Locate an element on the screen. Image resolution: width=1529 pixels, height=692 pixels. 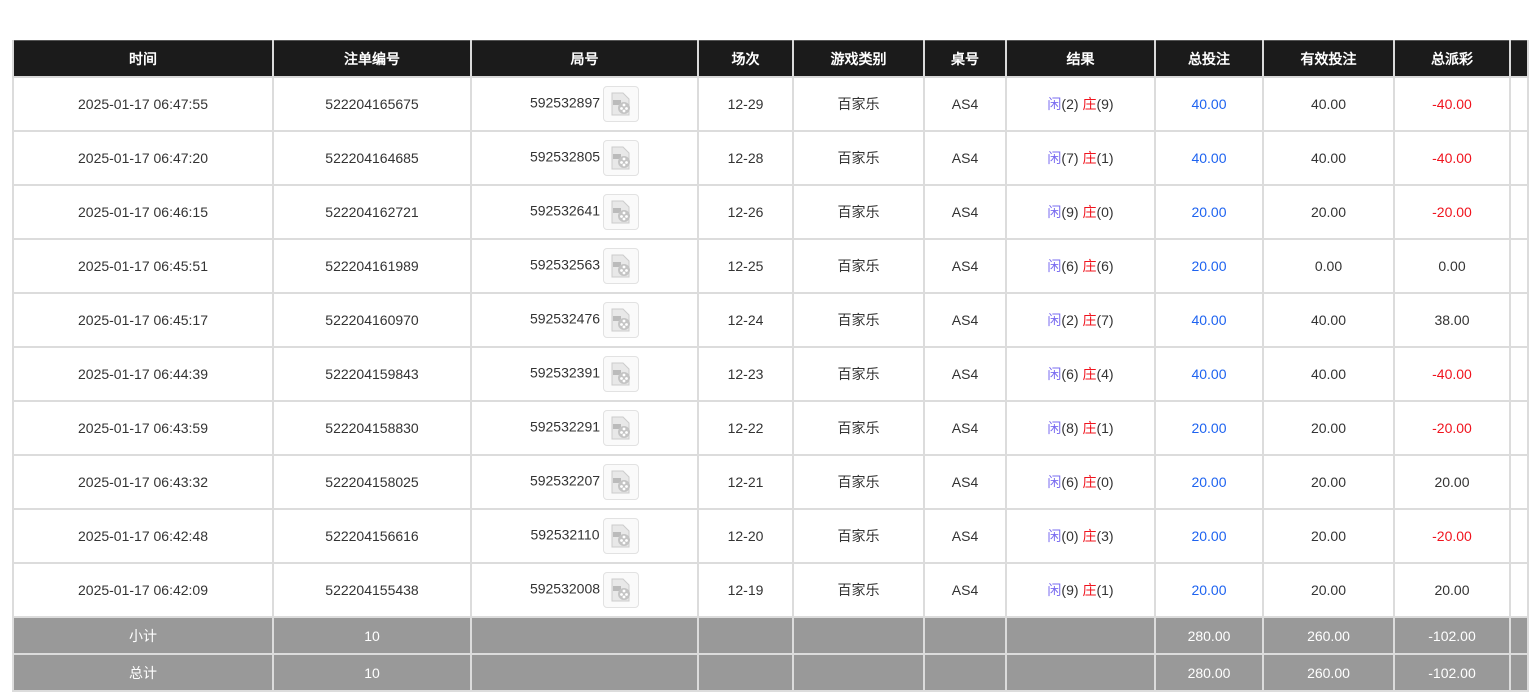
table-header-row: 时间 注单编号 局号 场次 游戏类别 桌号 结果 总投注 有效投注 总派彩 is located at coordinates (770, 59).